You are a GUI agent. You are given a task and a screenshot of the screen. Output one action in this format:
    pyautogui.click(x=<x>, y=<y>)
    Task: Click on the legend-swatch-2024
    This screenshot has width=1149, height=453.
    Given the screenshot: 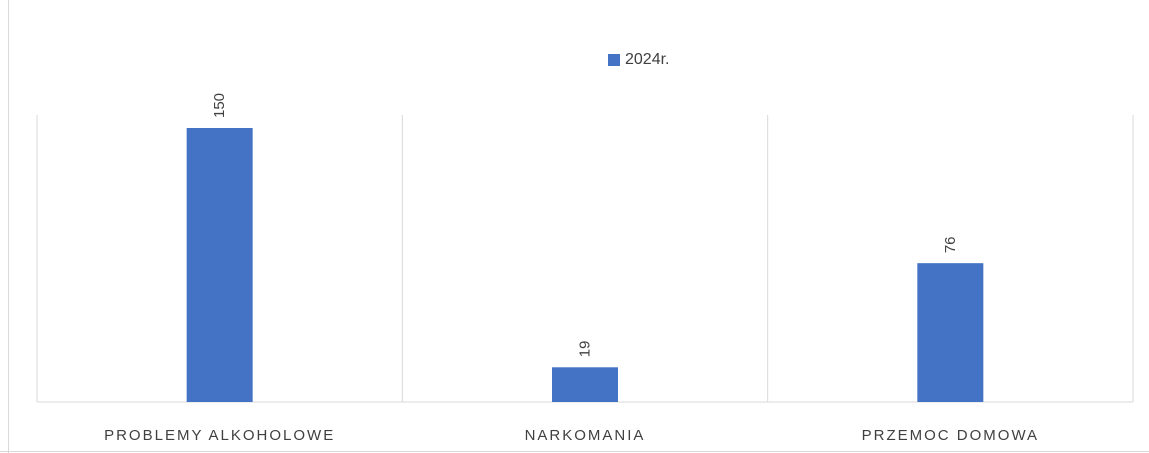 What is the action you would take?
    pyautogui.click(x=614, y=60)
    